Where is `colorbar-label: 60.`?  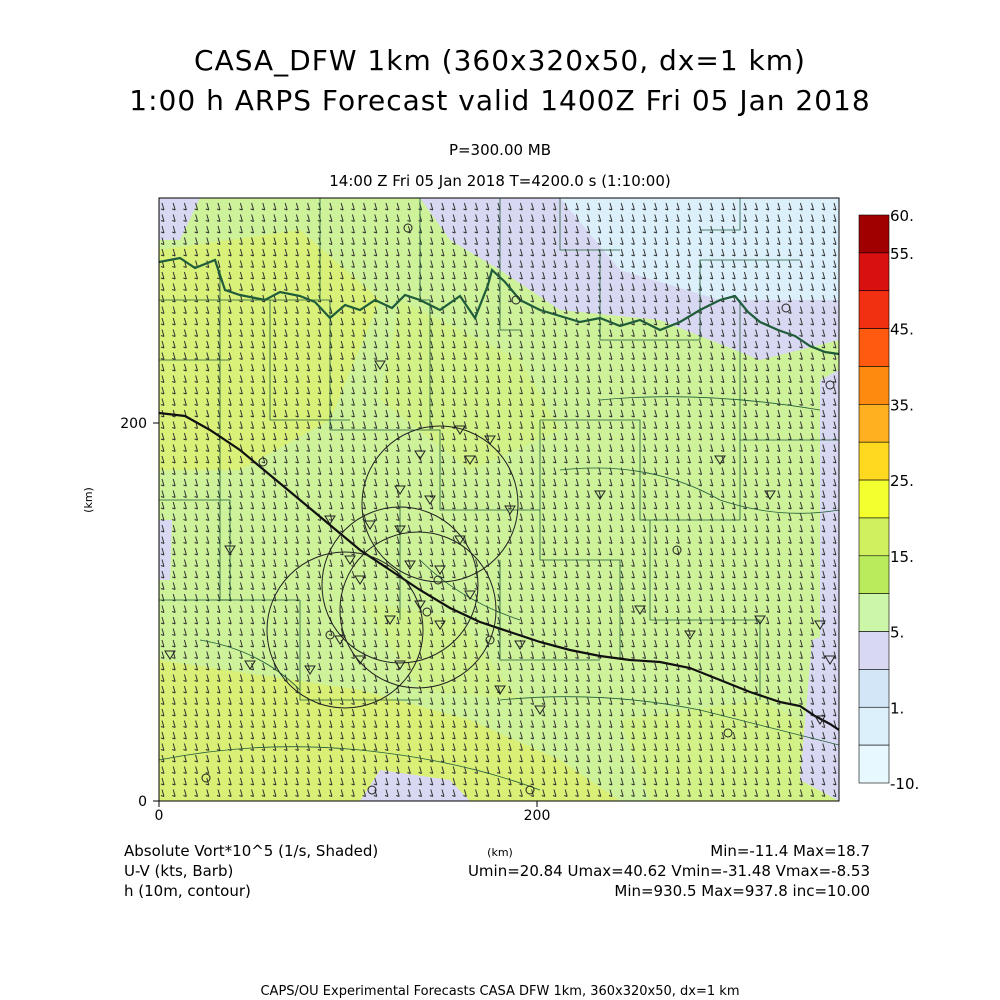
colorbar-label: 60. is located at coordinates (902, 216).